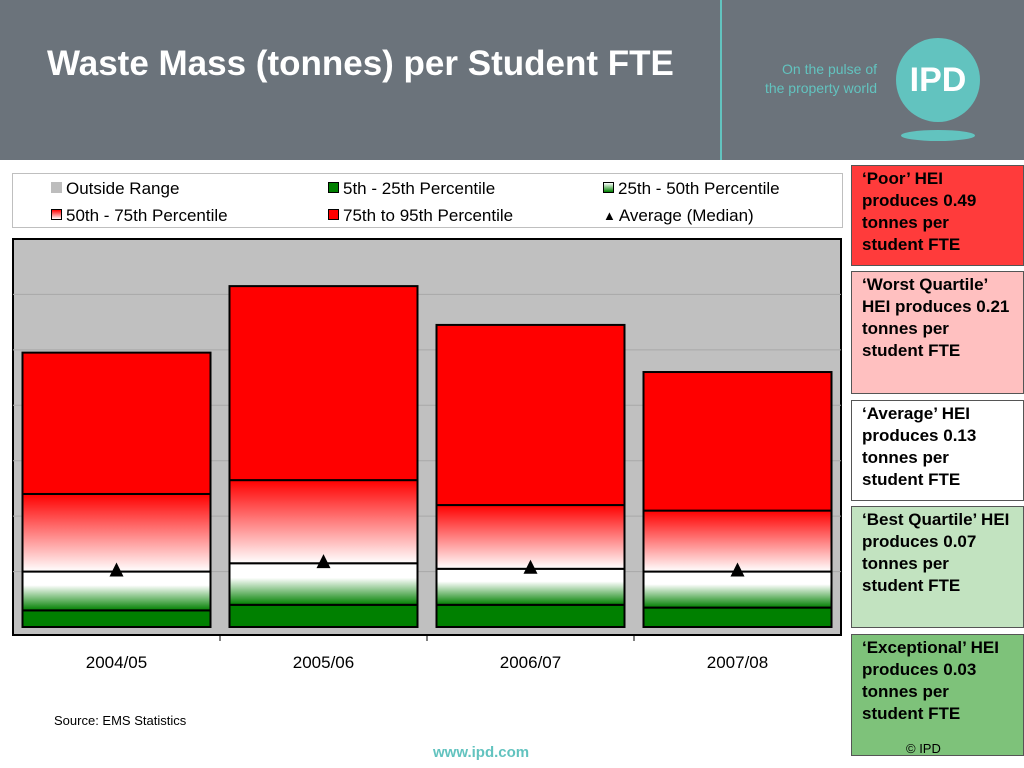  I want to click on legend-swatch-5th-25th, so click(333, 187).